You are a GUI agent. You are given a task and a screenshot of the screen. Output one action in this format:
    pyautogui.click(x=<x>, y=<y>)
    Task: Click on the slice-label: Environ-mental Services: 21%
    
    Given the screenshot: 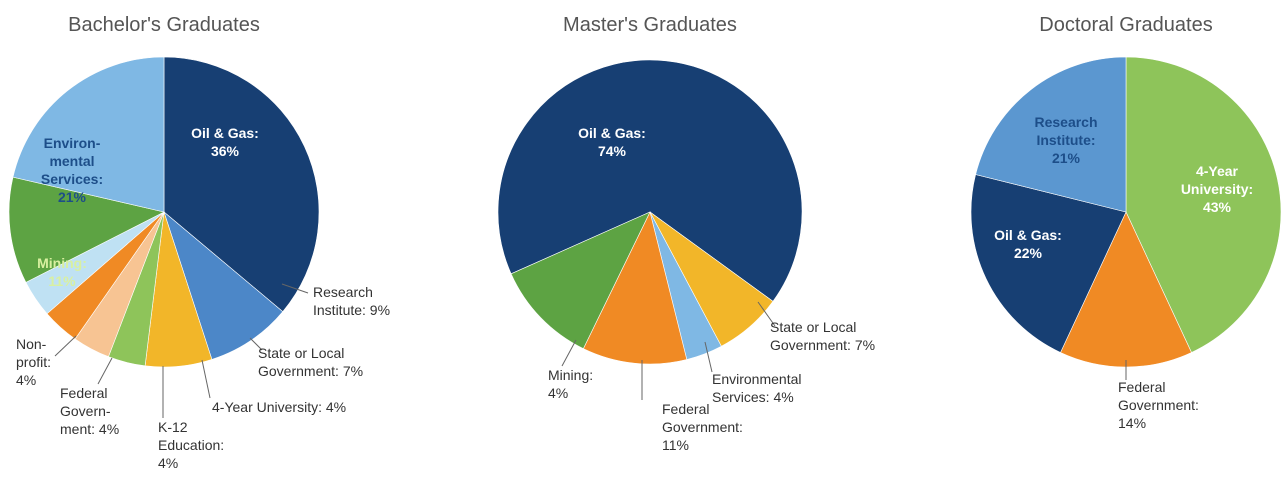 What is the action you would take?
    pyautogui.click(x=72, y=170)
    